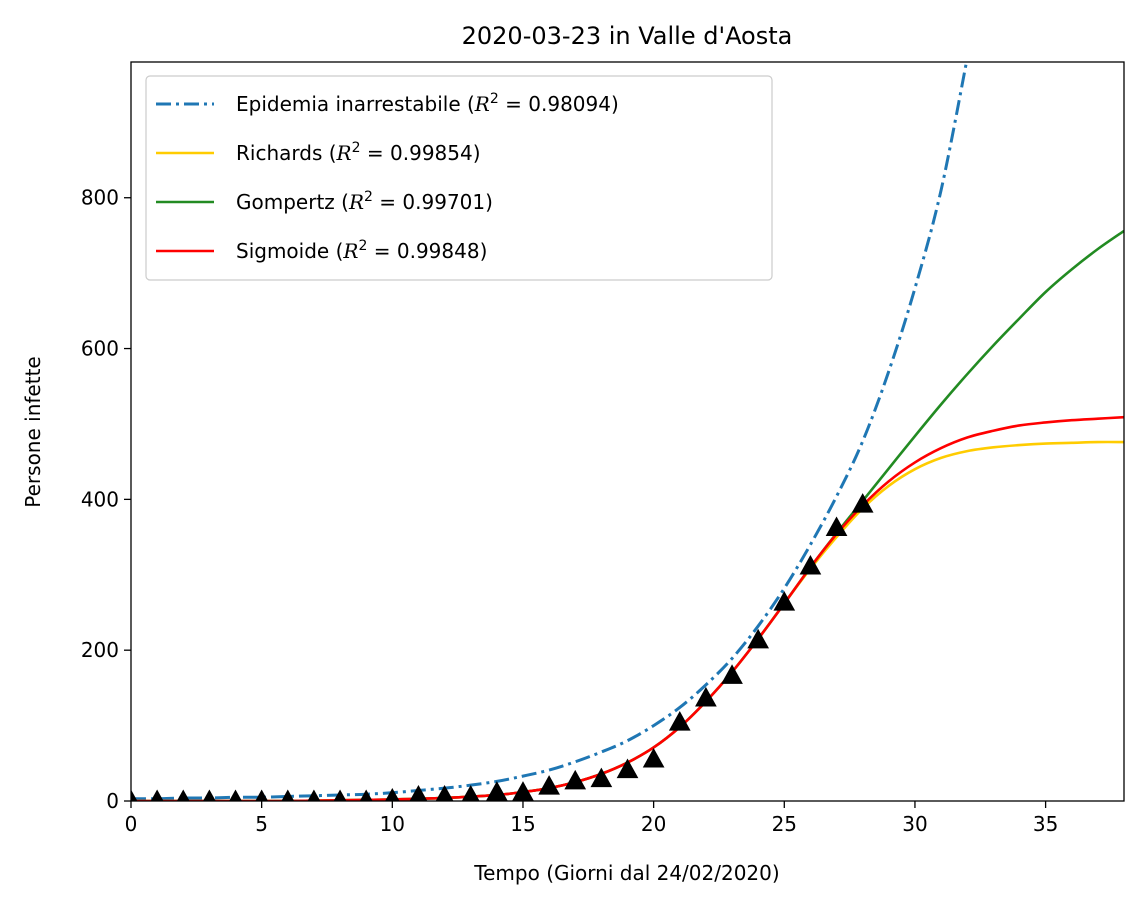  Describe the element at coordinates (569, 104) in the screenshot. I see `legend-r2-value: 0.98094` at that location.